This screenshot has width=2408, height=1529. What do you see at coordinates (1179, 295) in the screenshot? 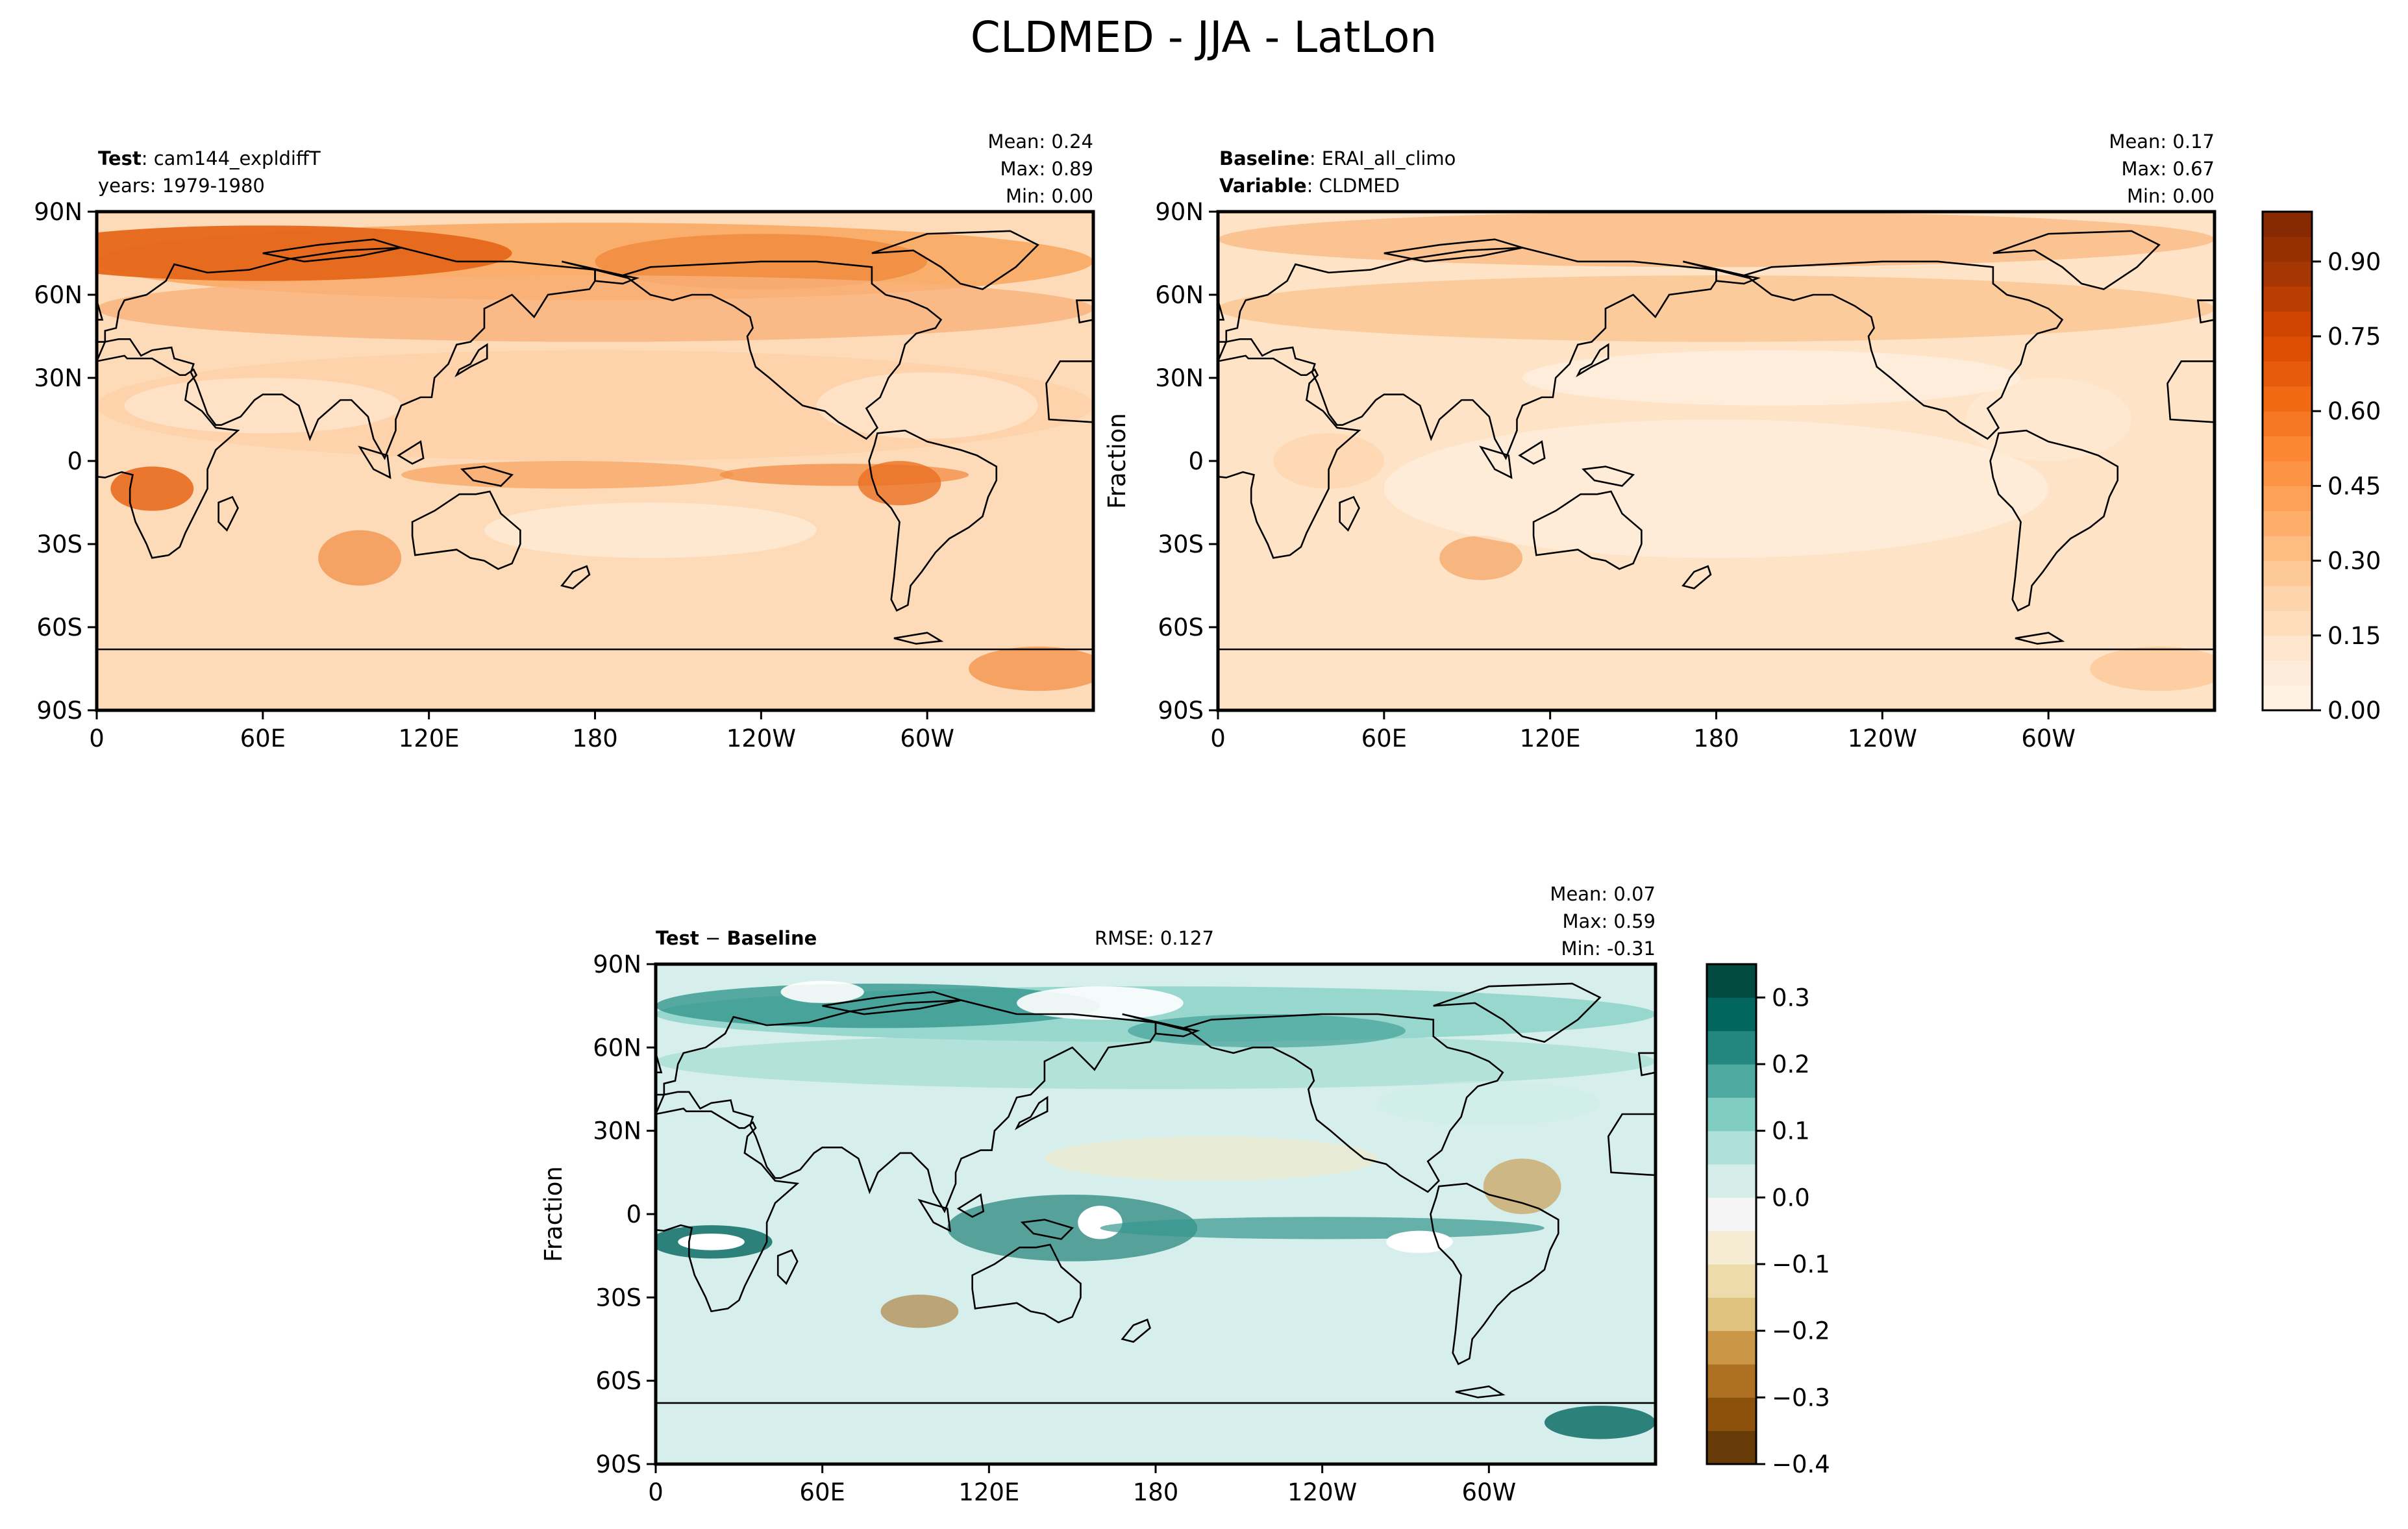
I see `baseline-y-tick-label: 60N` at bounding box center [1179, 295].